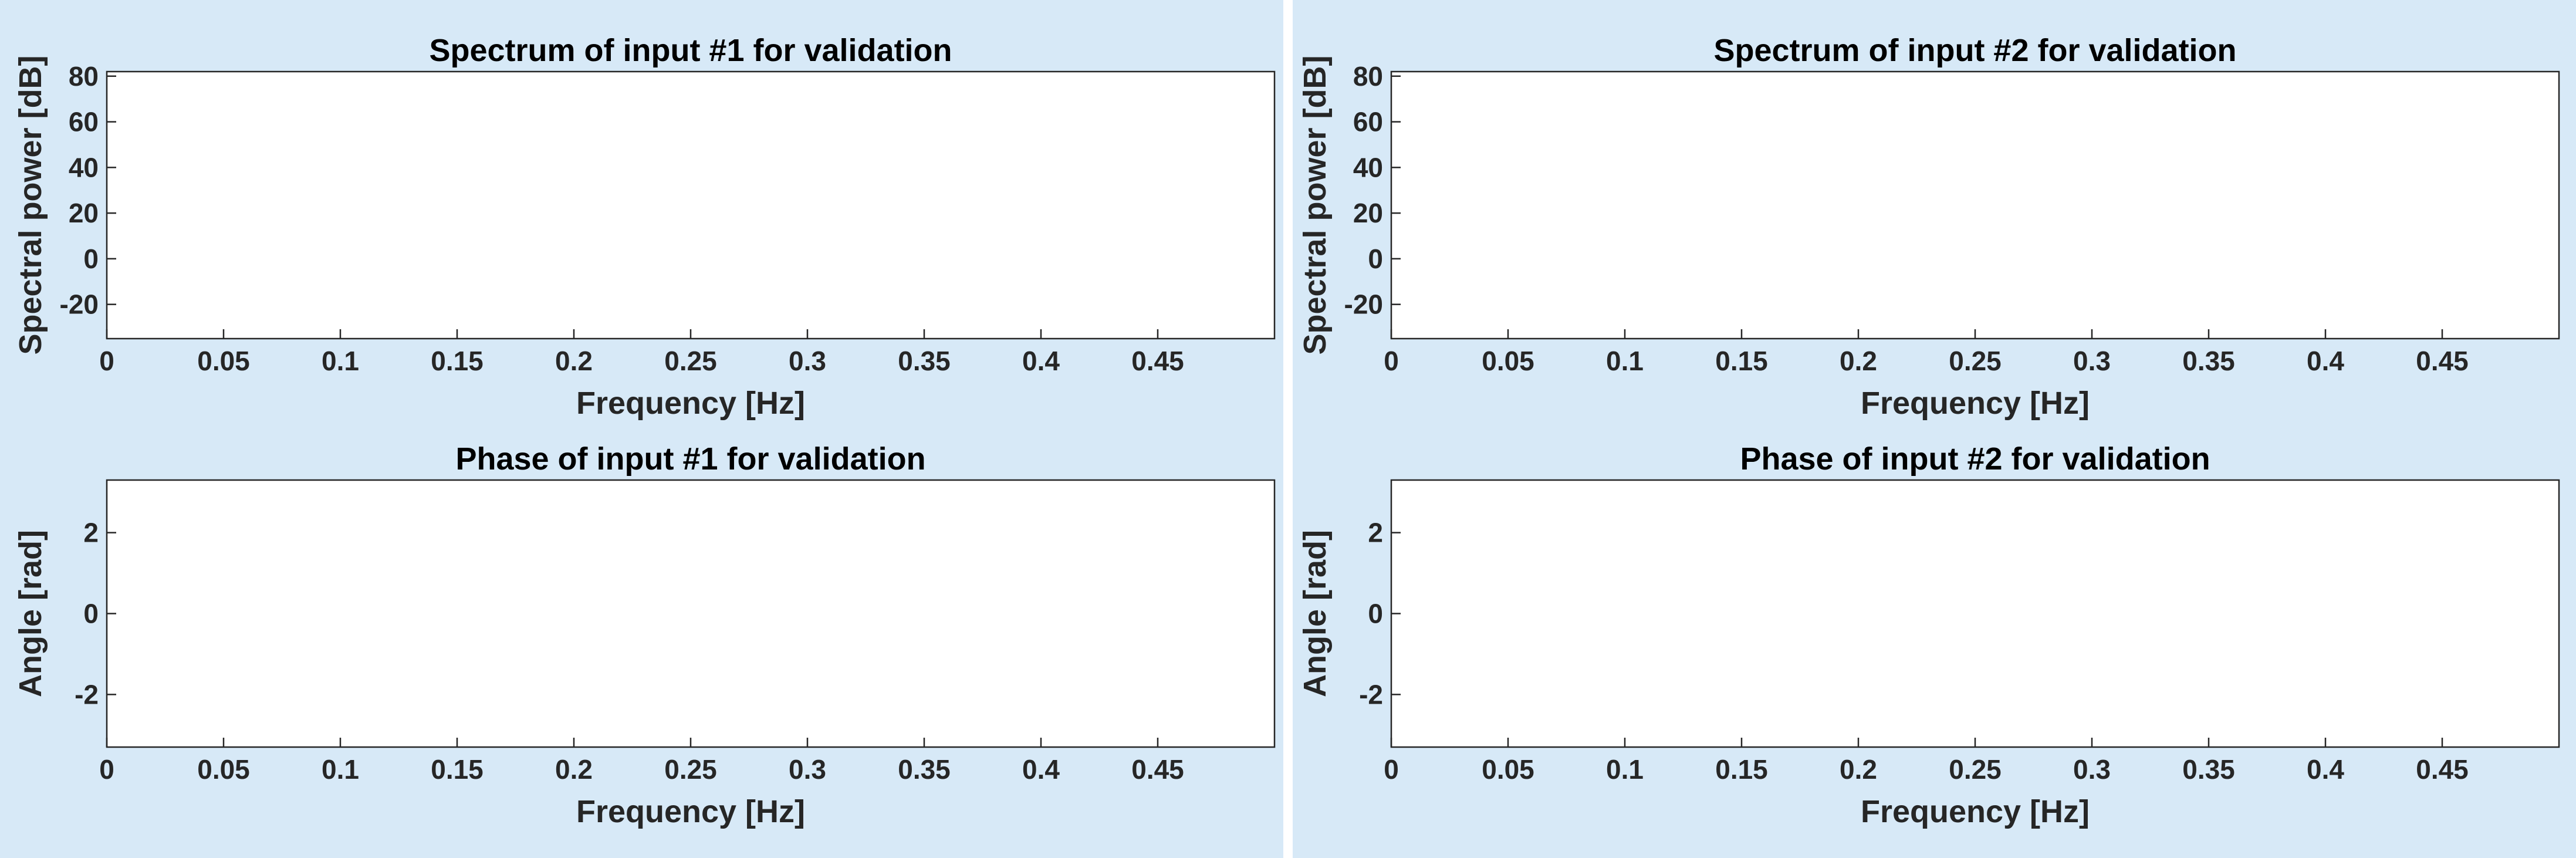 This screenshot has width=2576, height=858. What do you see at coordinates (690, 459) in the screenshot?
I see `chart-title: Phase of input #1 for validation` at bounding box center [690, 459].